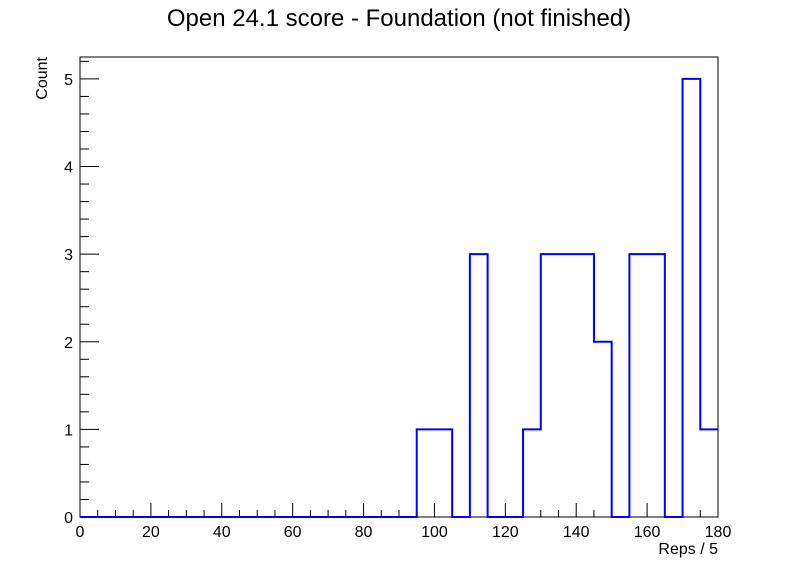  I want to click on x-tick-label: 60, so click(293, 532).